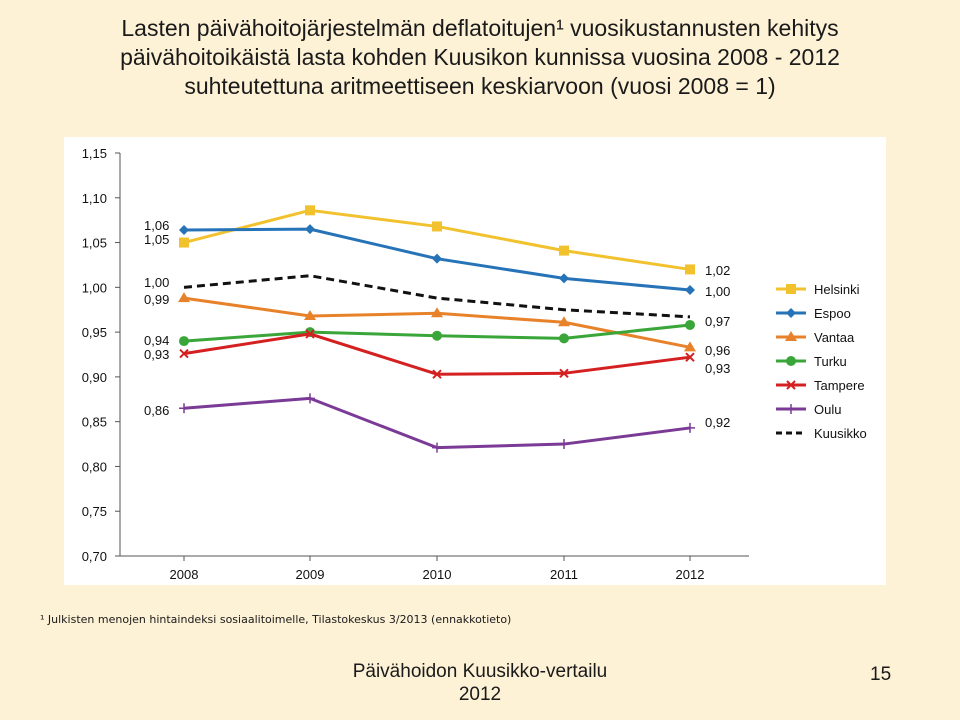 The width and height of the screenshot is (960, 720). Describe the element at coordinates (830, 361) in the screenshot. I see `legend-label: Turku` at that location.